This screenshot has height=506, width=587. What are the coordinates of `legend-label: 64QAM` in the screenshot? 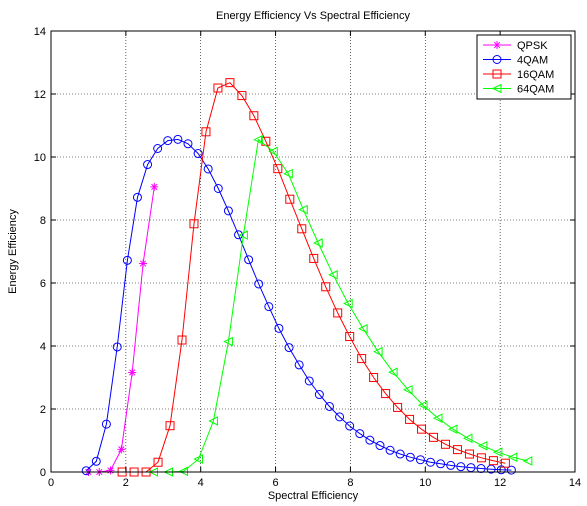 It's located at (535, 90).